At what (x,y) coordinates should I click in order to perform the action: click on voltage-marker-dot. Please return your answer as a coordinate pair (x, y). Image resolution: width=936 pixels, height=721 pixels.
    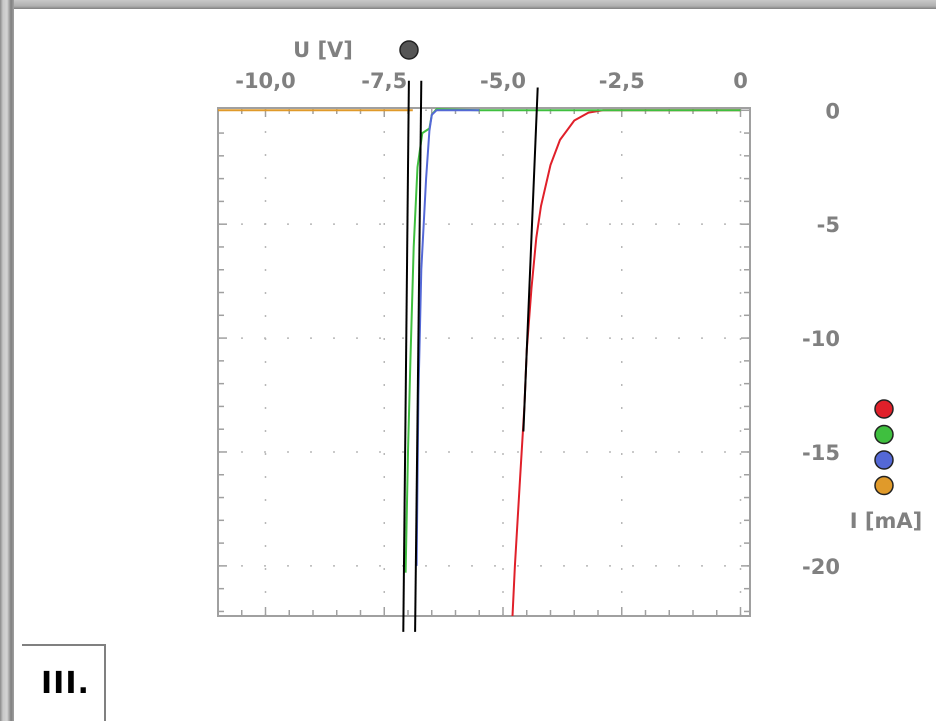
    Looking at the image, I should click on (409, 50).